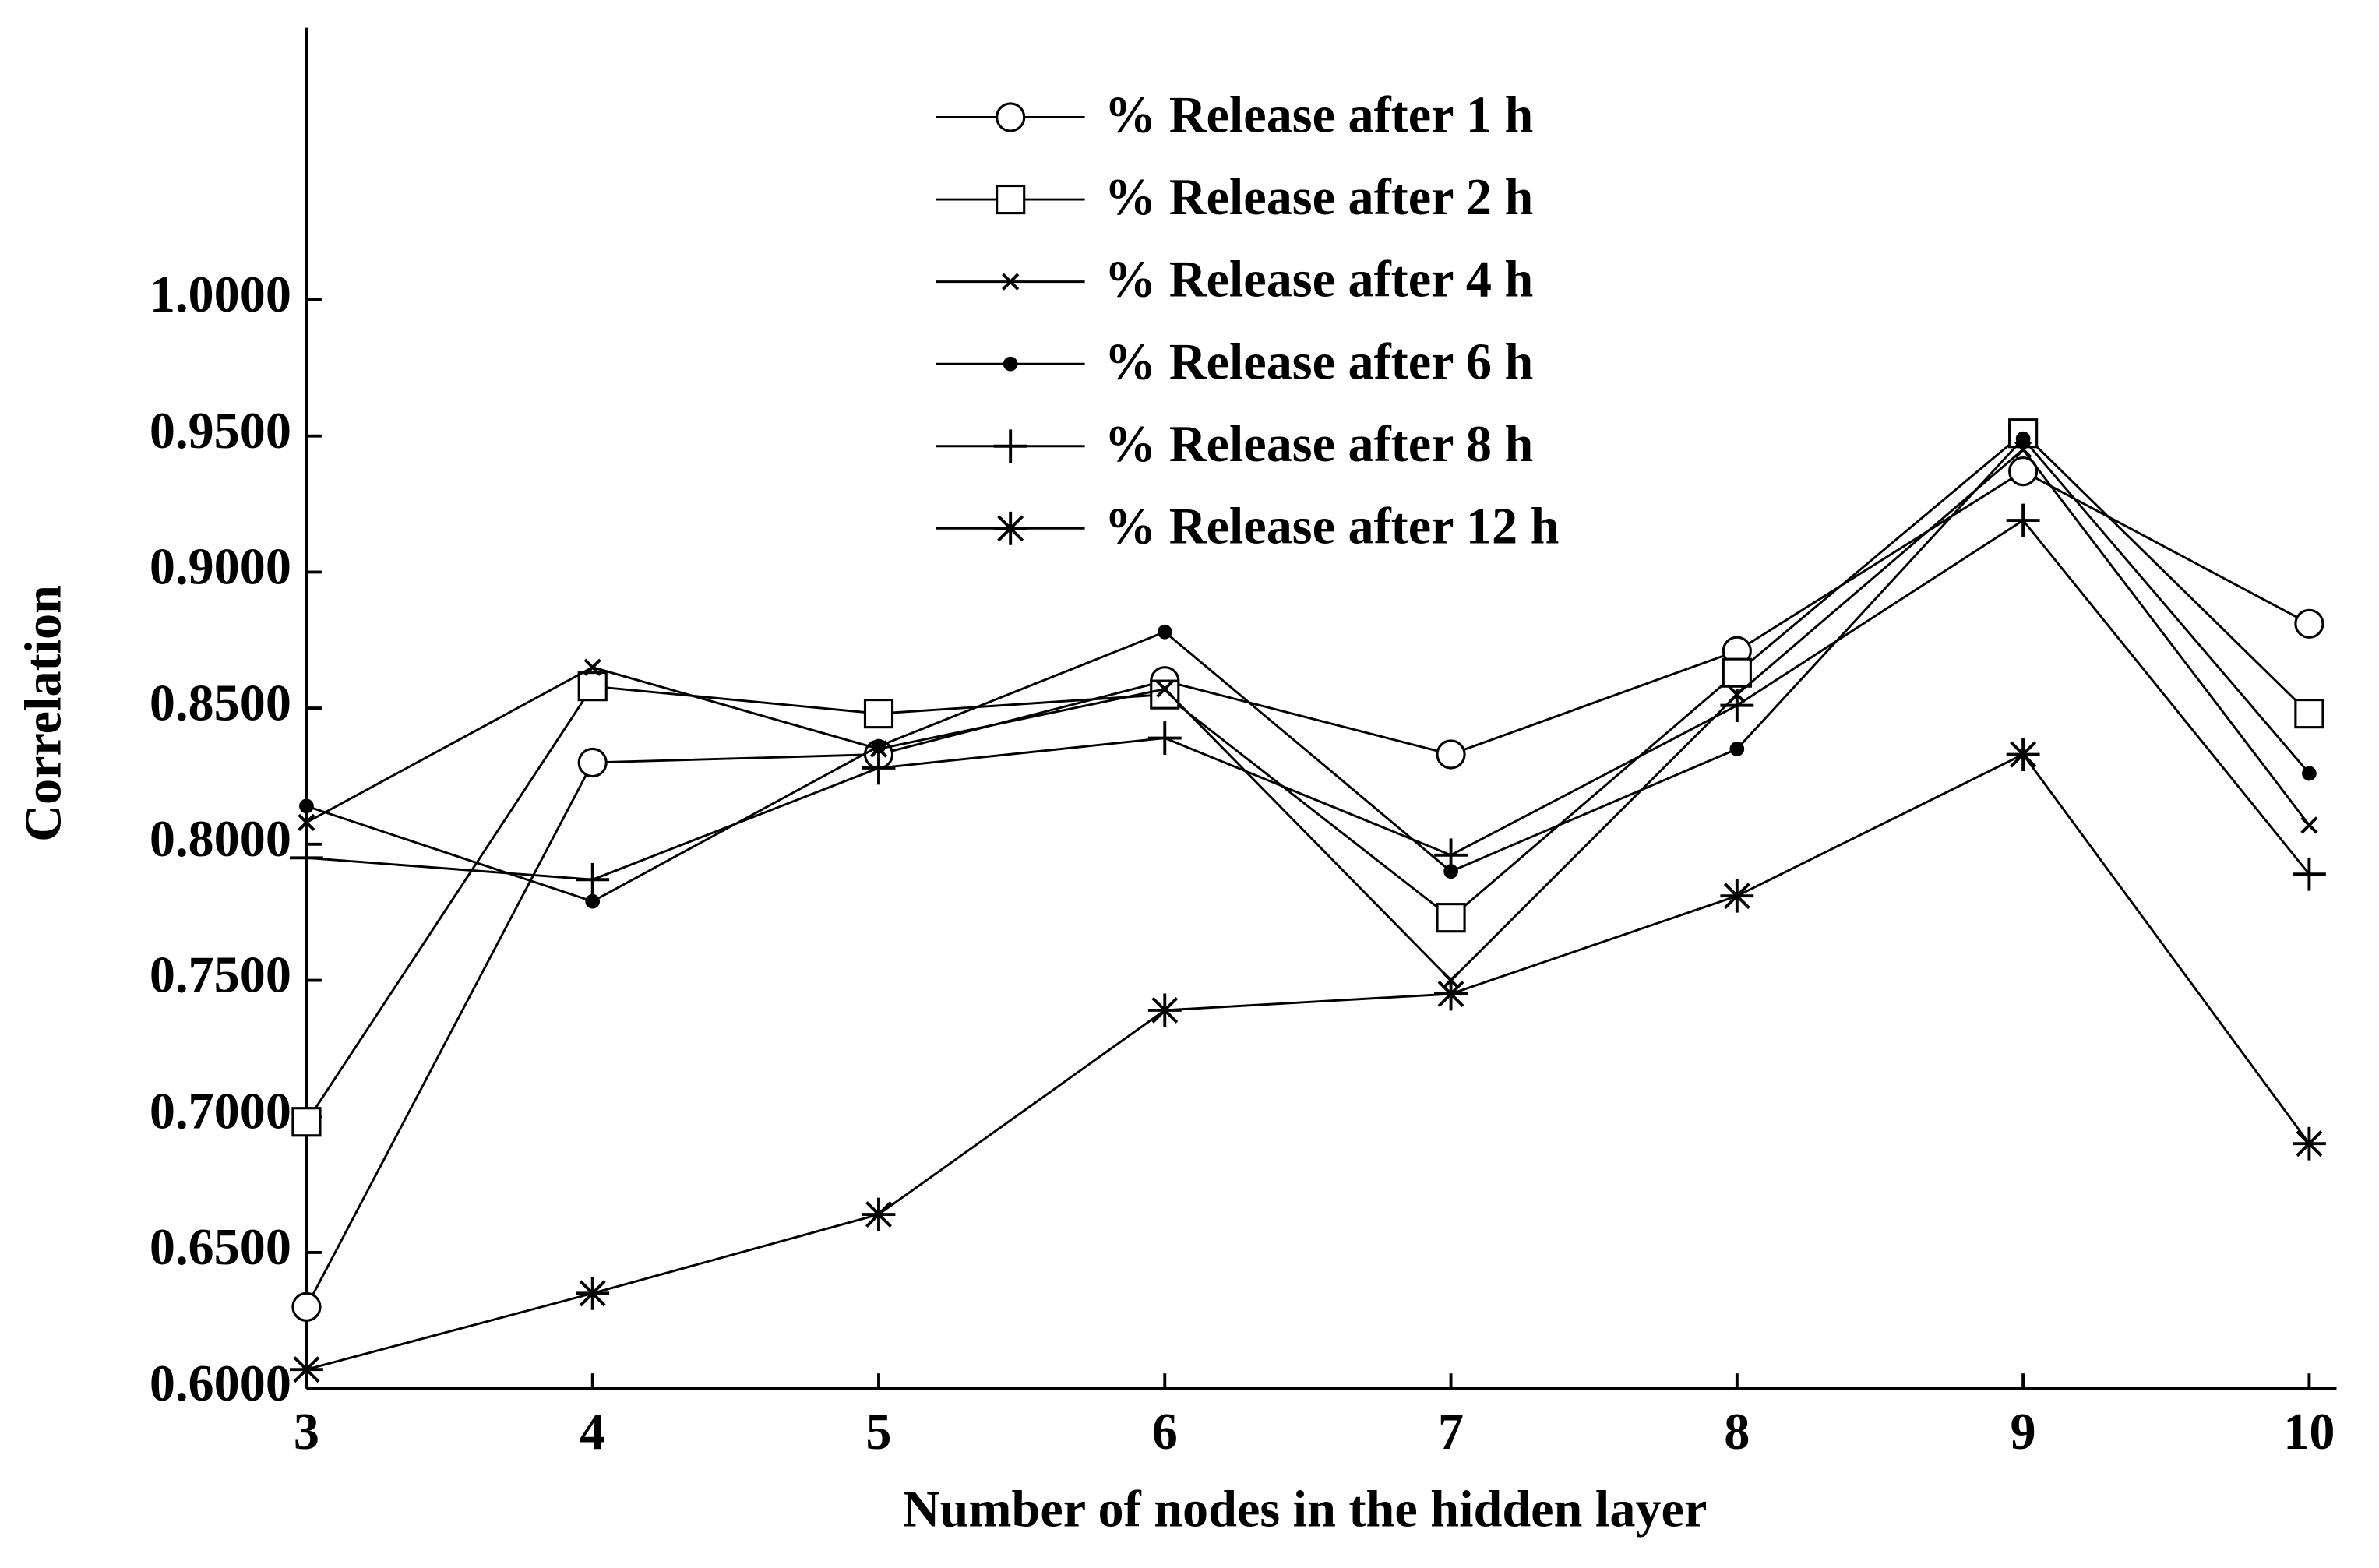 Image resolution: width=2379 pixels, height=1568 pixels. I want to click on y-tick-label: 0.6500, so click(220, 1248).